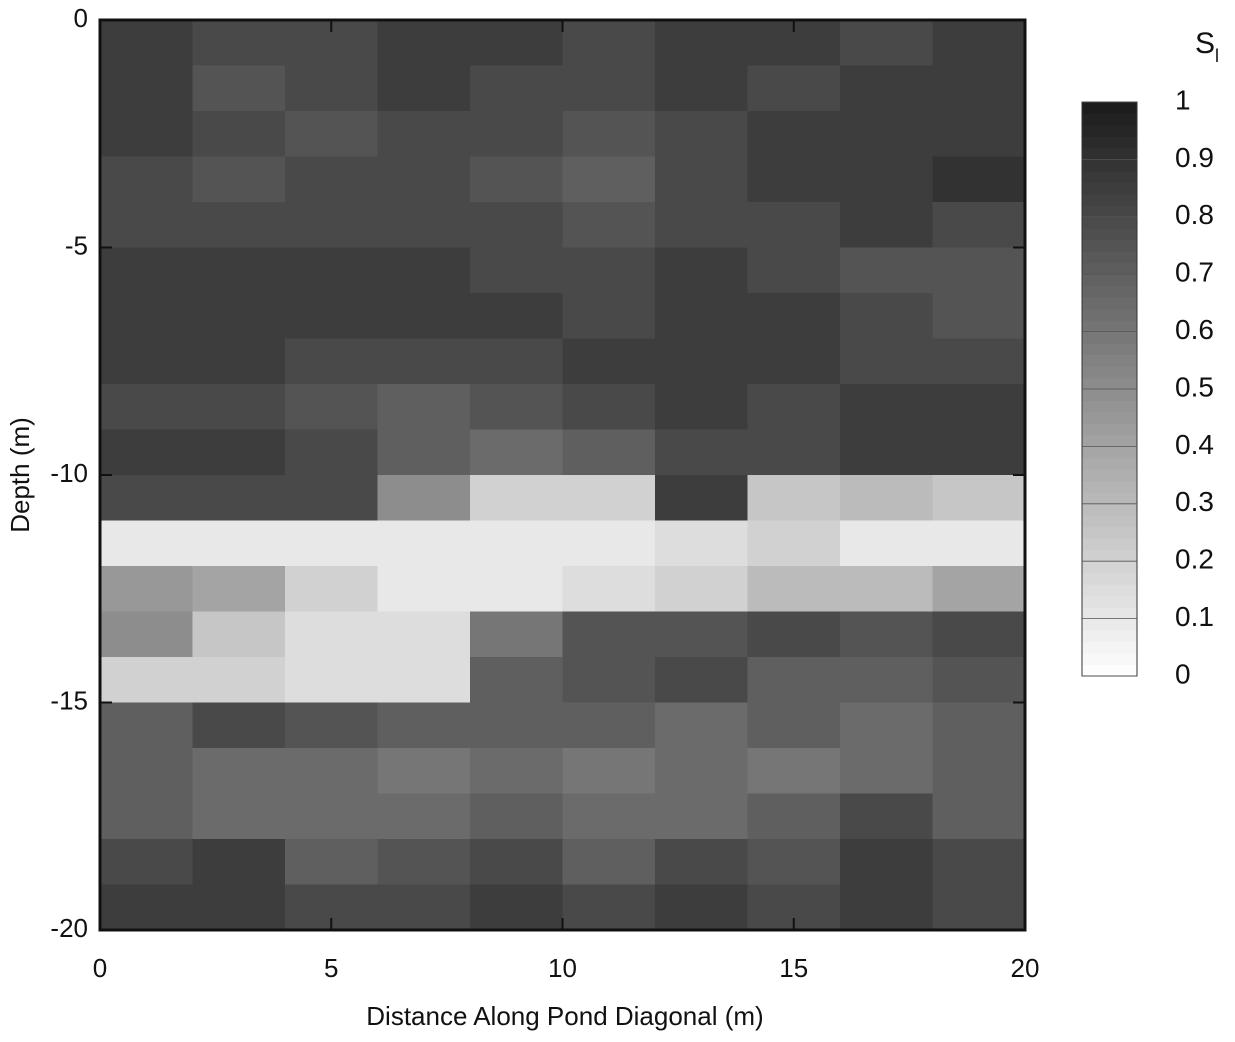 This screenshot has width=1235, height=1042. What do you see at coordinates (81, 18) in the screenshot?
I see `y-tick-label: 0` at bounding box center [81, 18].